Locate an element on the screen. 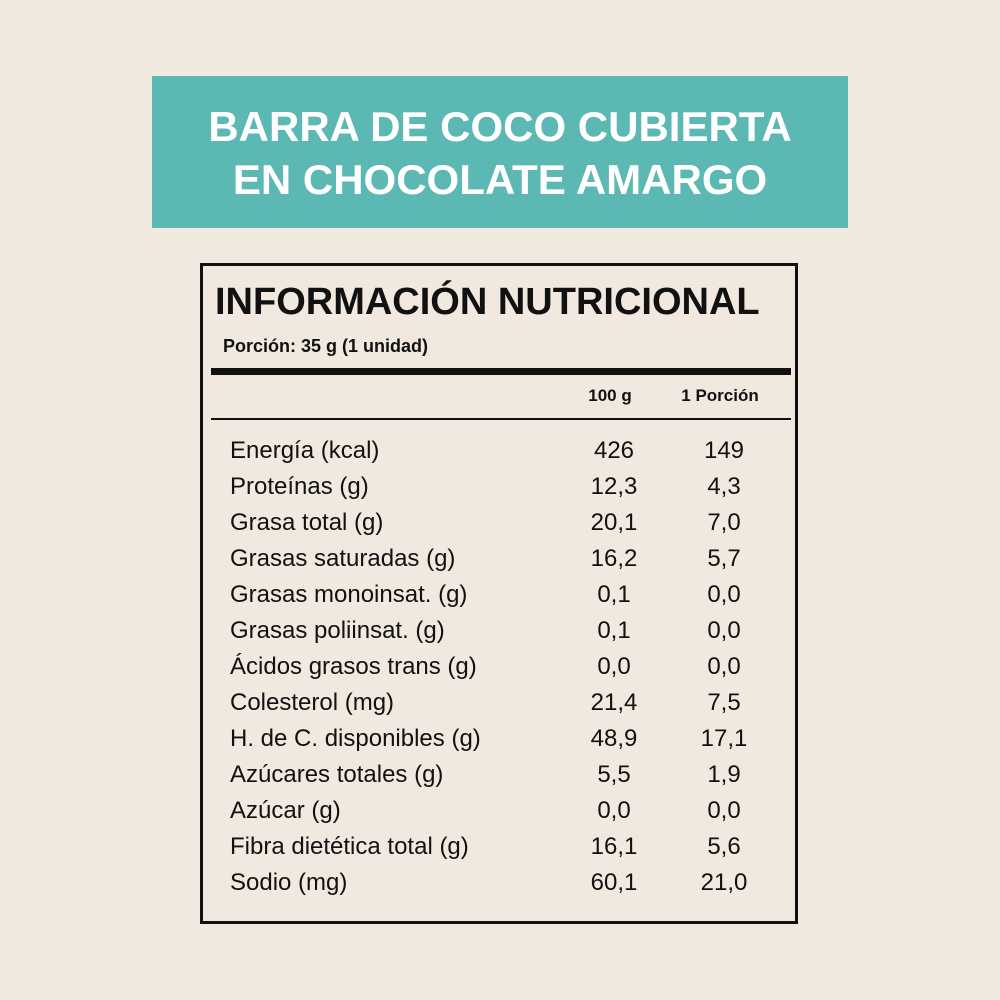 The image size is (1000, 1000). nutrient-name: Fibra dietética total (g) is located at coordinates (349, 846).